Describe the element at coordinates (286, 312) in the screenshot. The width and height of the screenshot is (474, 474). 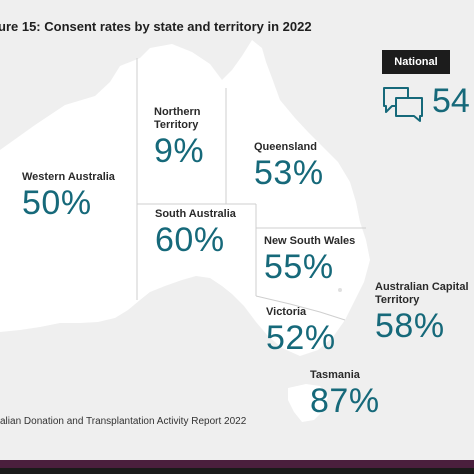
I see `region-name: Victoria` at that location.